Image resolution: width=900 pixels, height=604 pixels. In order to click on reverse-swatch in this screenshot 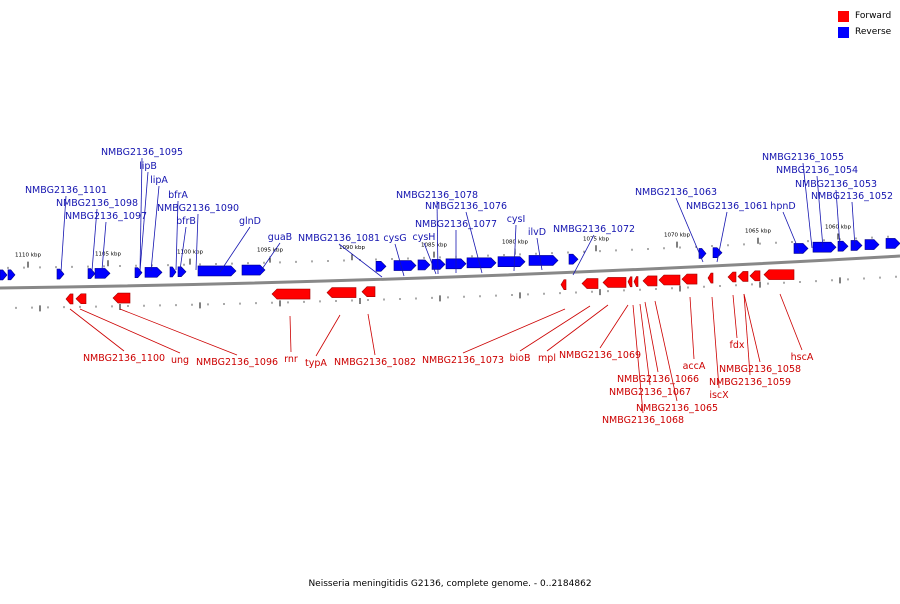, I will do `click(843, 32)`.